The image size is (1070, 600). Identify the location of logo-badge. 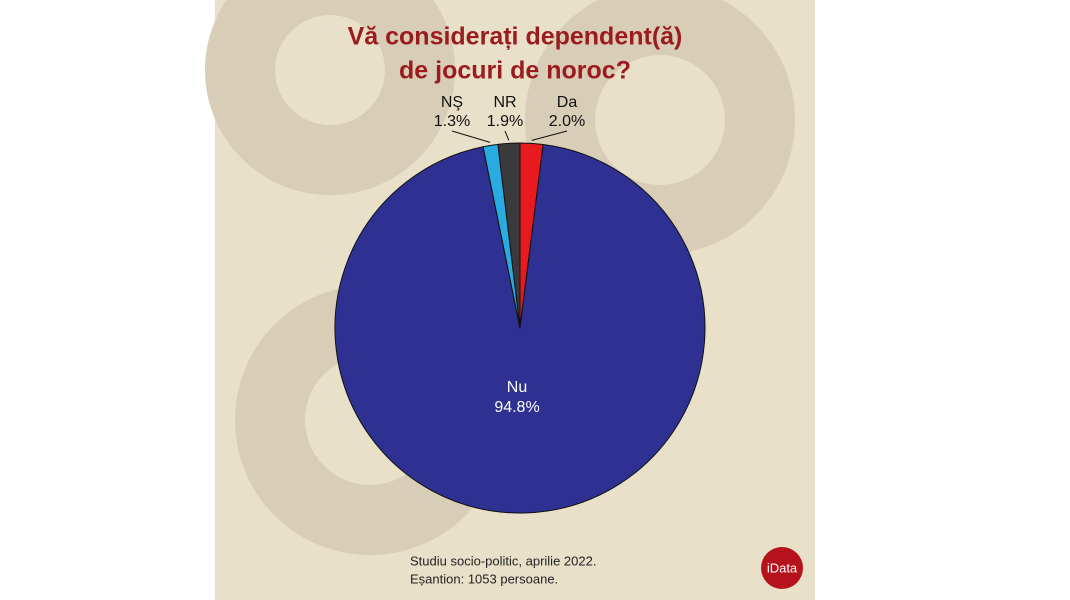
(782, 568).